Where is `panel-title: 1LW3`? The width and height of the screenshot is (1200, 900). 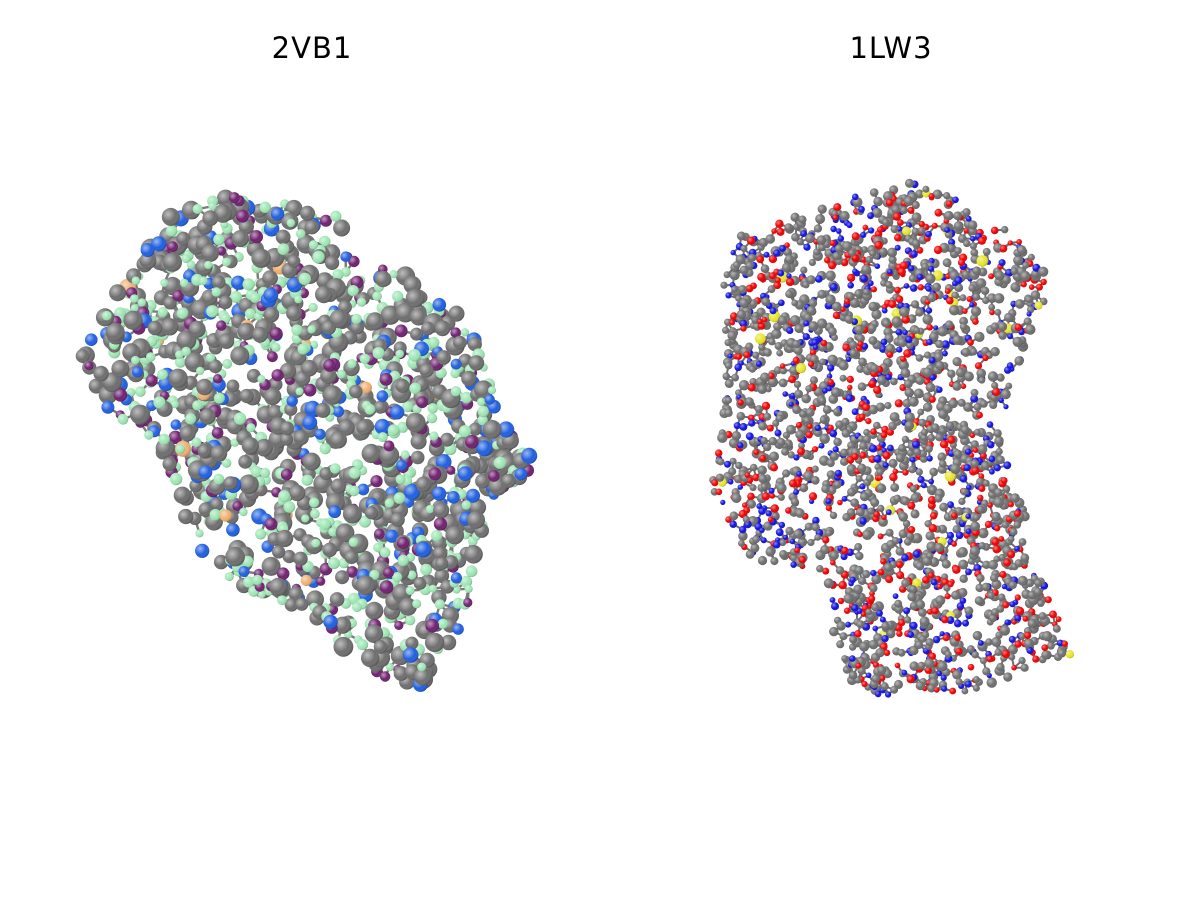
panel-title: 1LW3 is located at coordinates (891, 48).